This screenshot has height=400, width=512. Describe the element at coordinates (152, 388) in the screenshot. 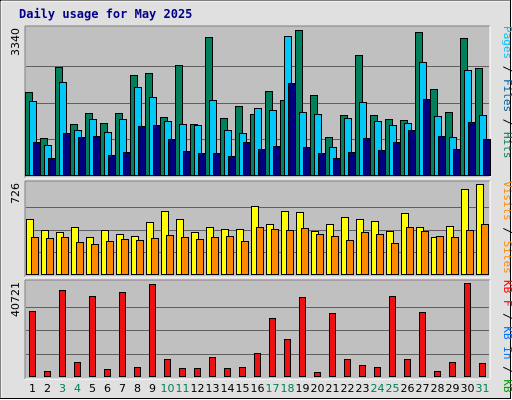

I see `x-tick-label: 9` at that location.